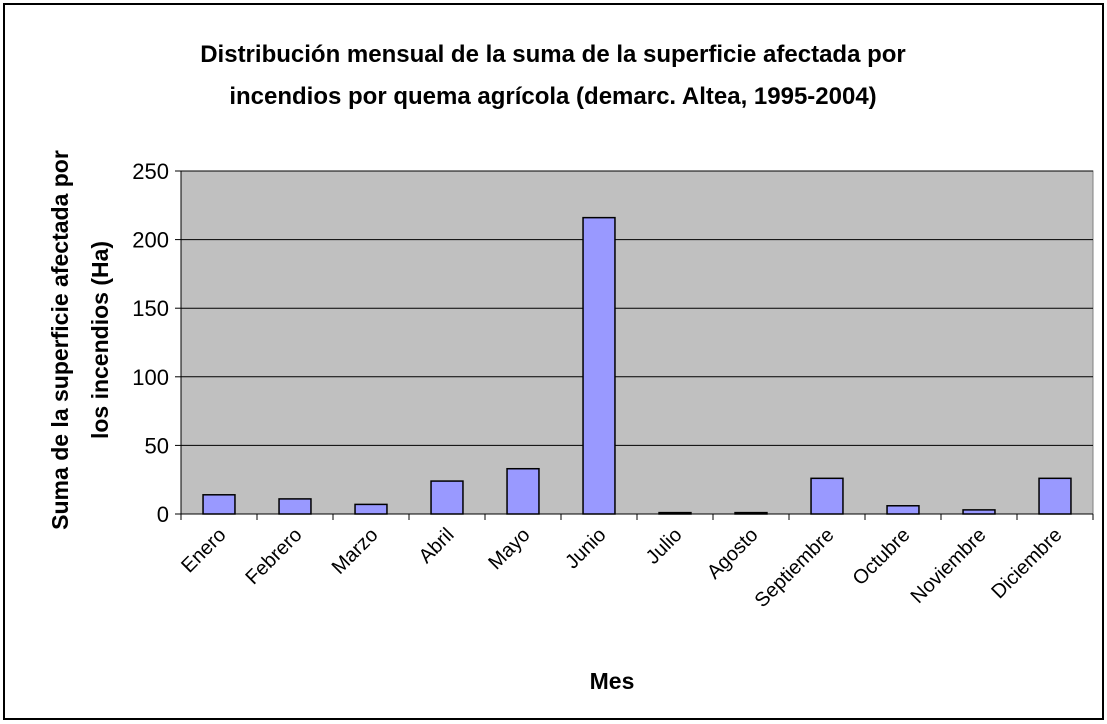  Describe the element at coordinates (150, 308) in the screenshot. I see `y-tick-label: 150` at that location.